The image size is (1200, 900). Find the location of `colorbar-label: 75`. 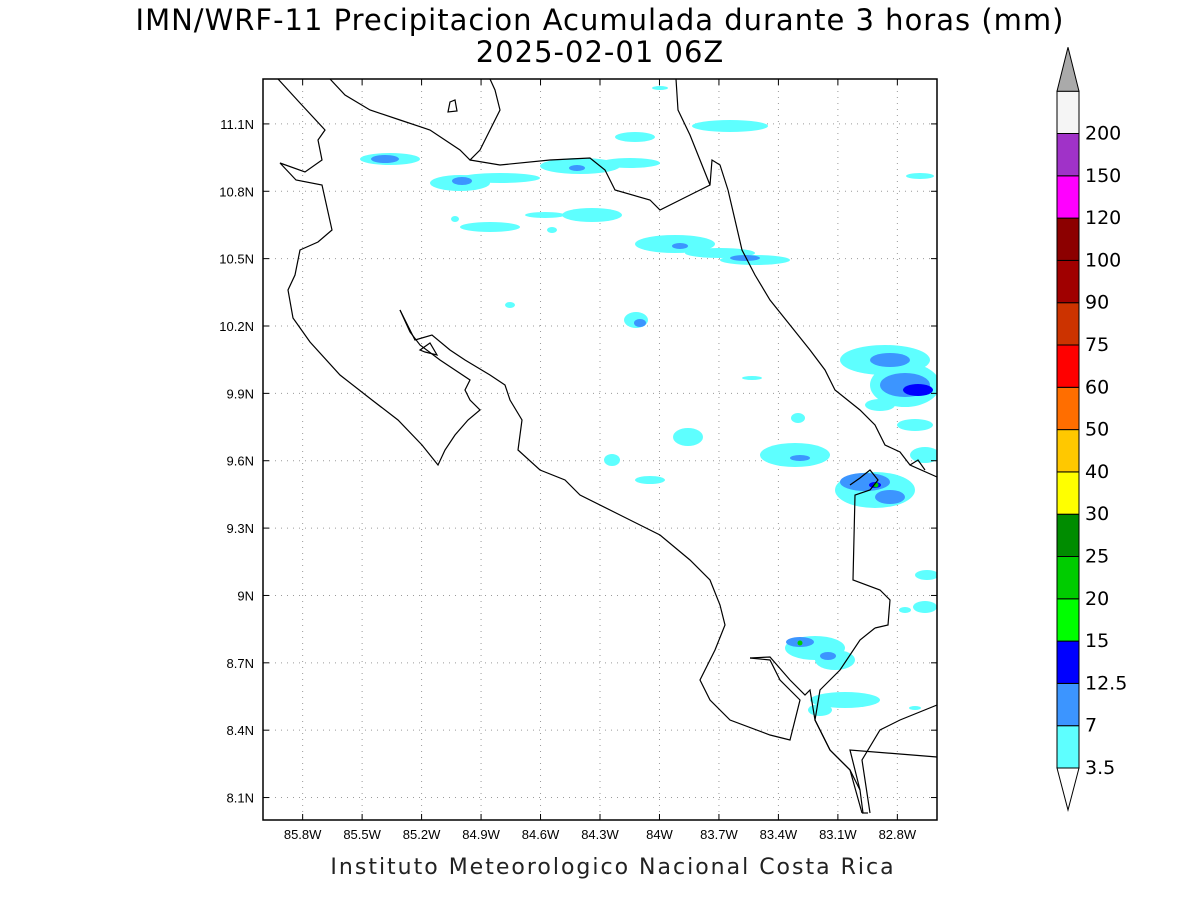

colorbar-label: 75 is located at coordinates (1097, 345).